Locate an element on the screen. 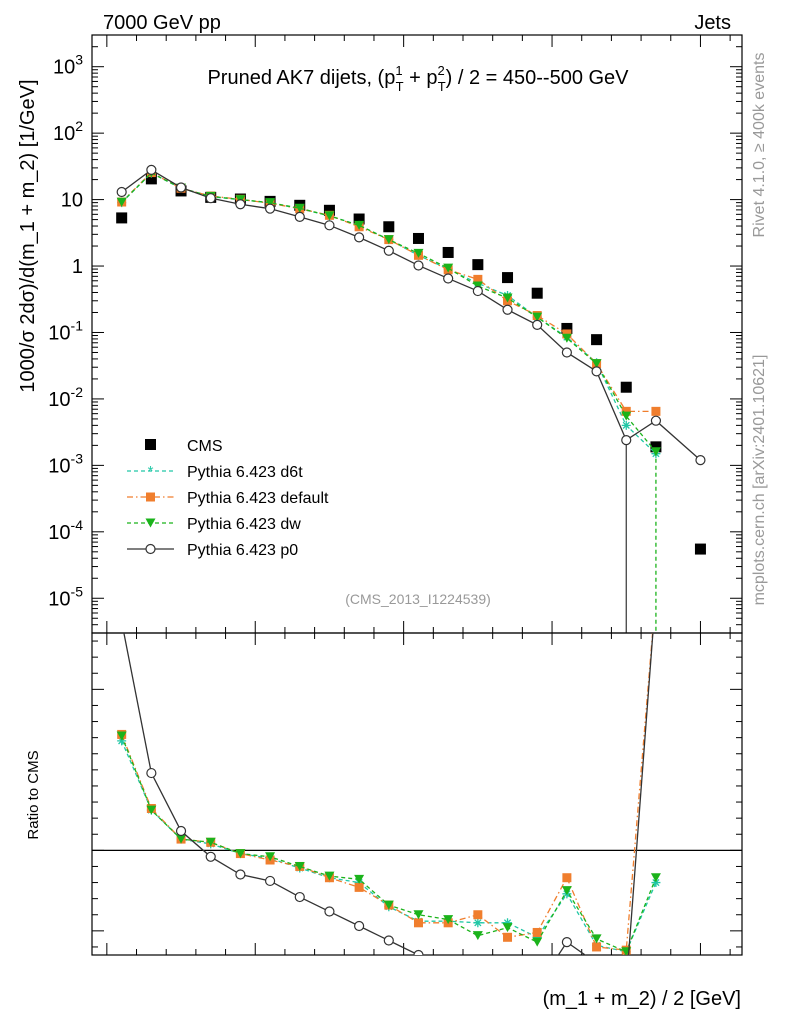  ratio-line-d6t is located at coordinates (389, 846).